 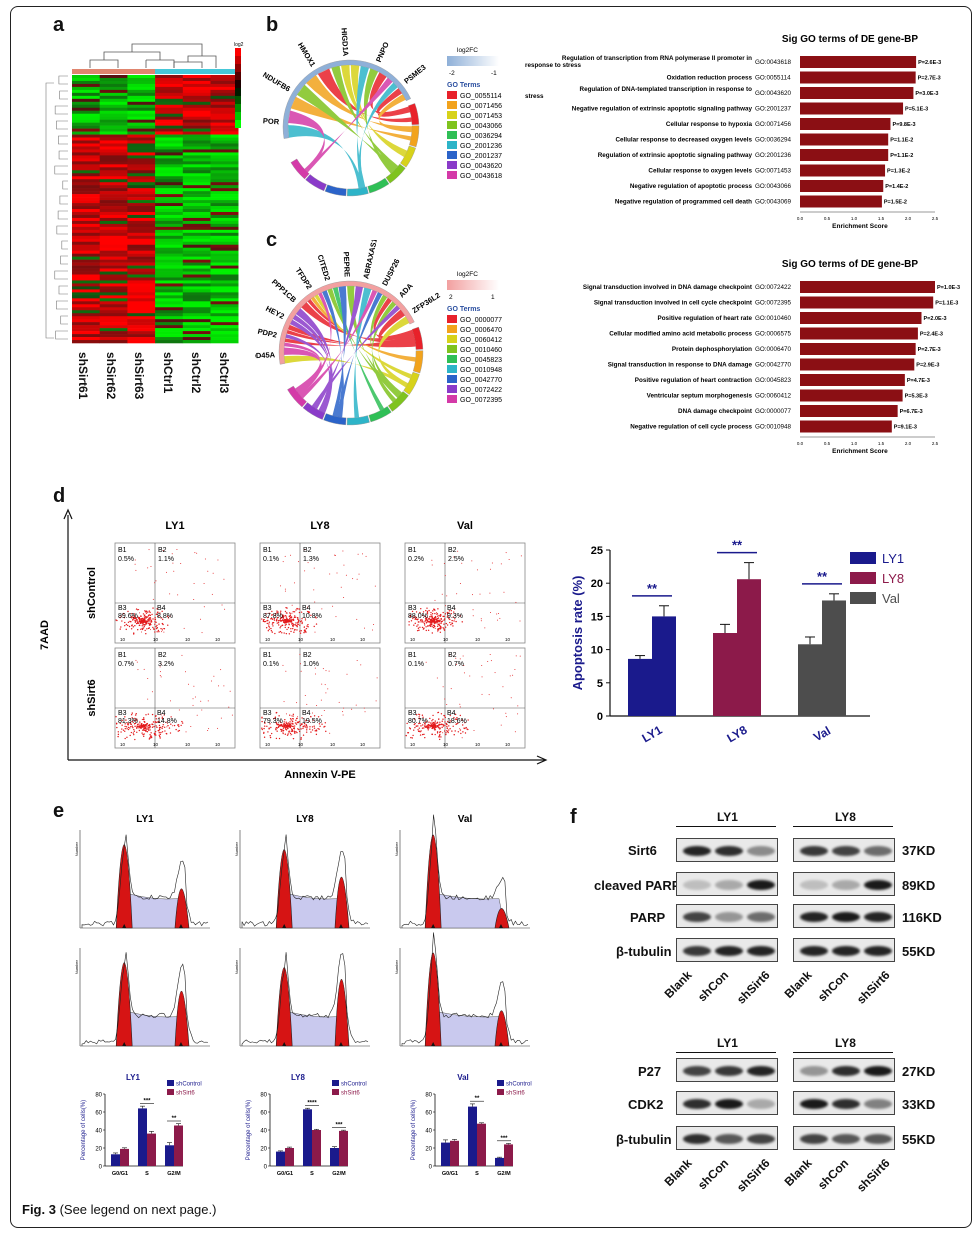 What do you see at coordinates (238, 92) in the screenshot?
I see `legend-swatch` at bounding box center [238, 92].